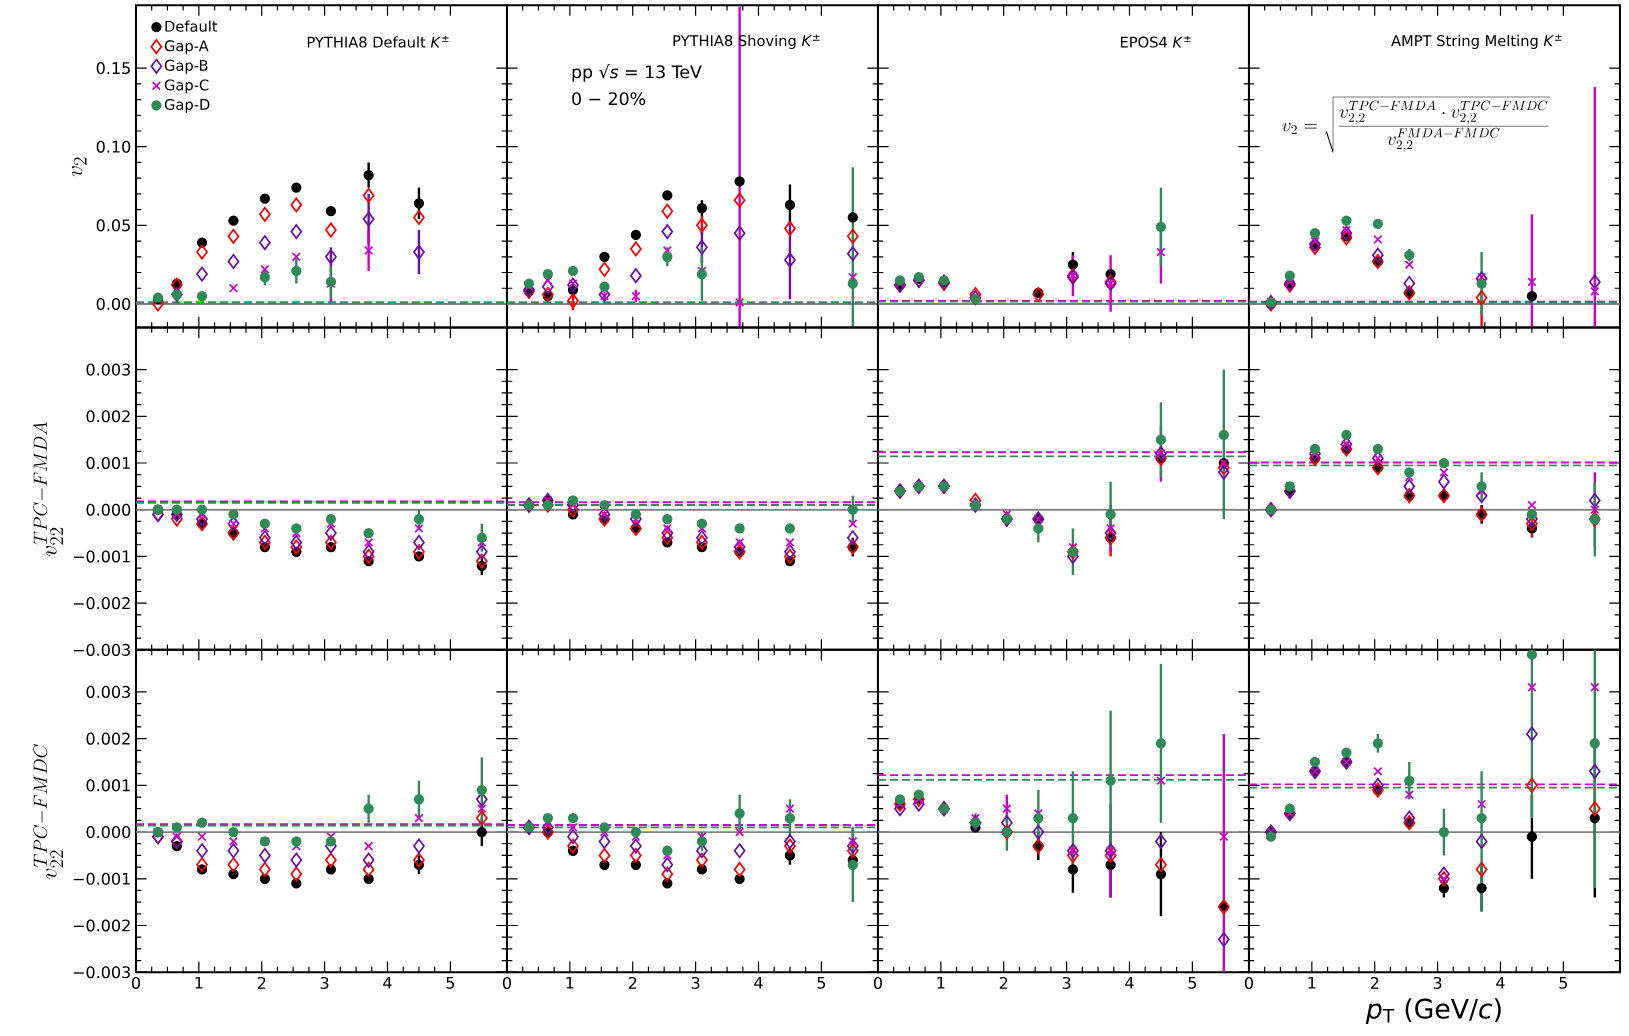 This screenshot has width=1629, height=1036. Describe the element at coordinates (191, 26) in the screenshot. I see `legend-label: Default` at that location.